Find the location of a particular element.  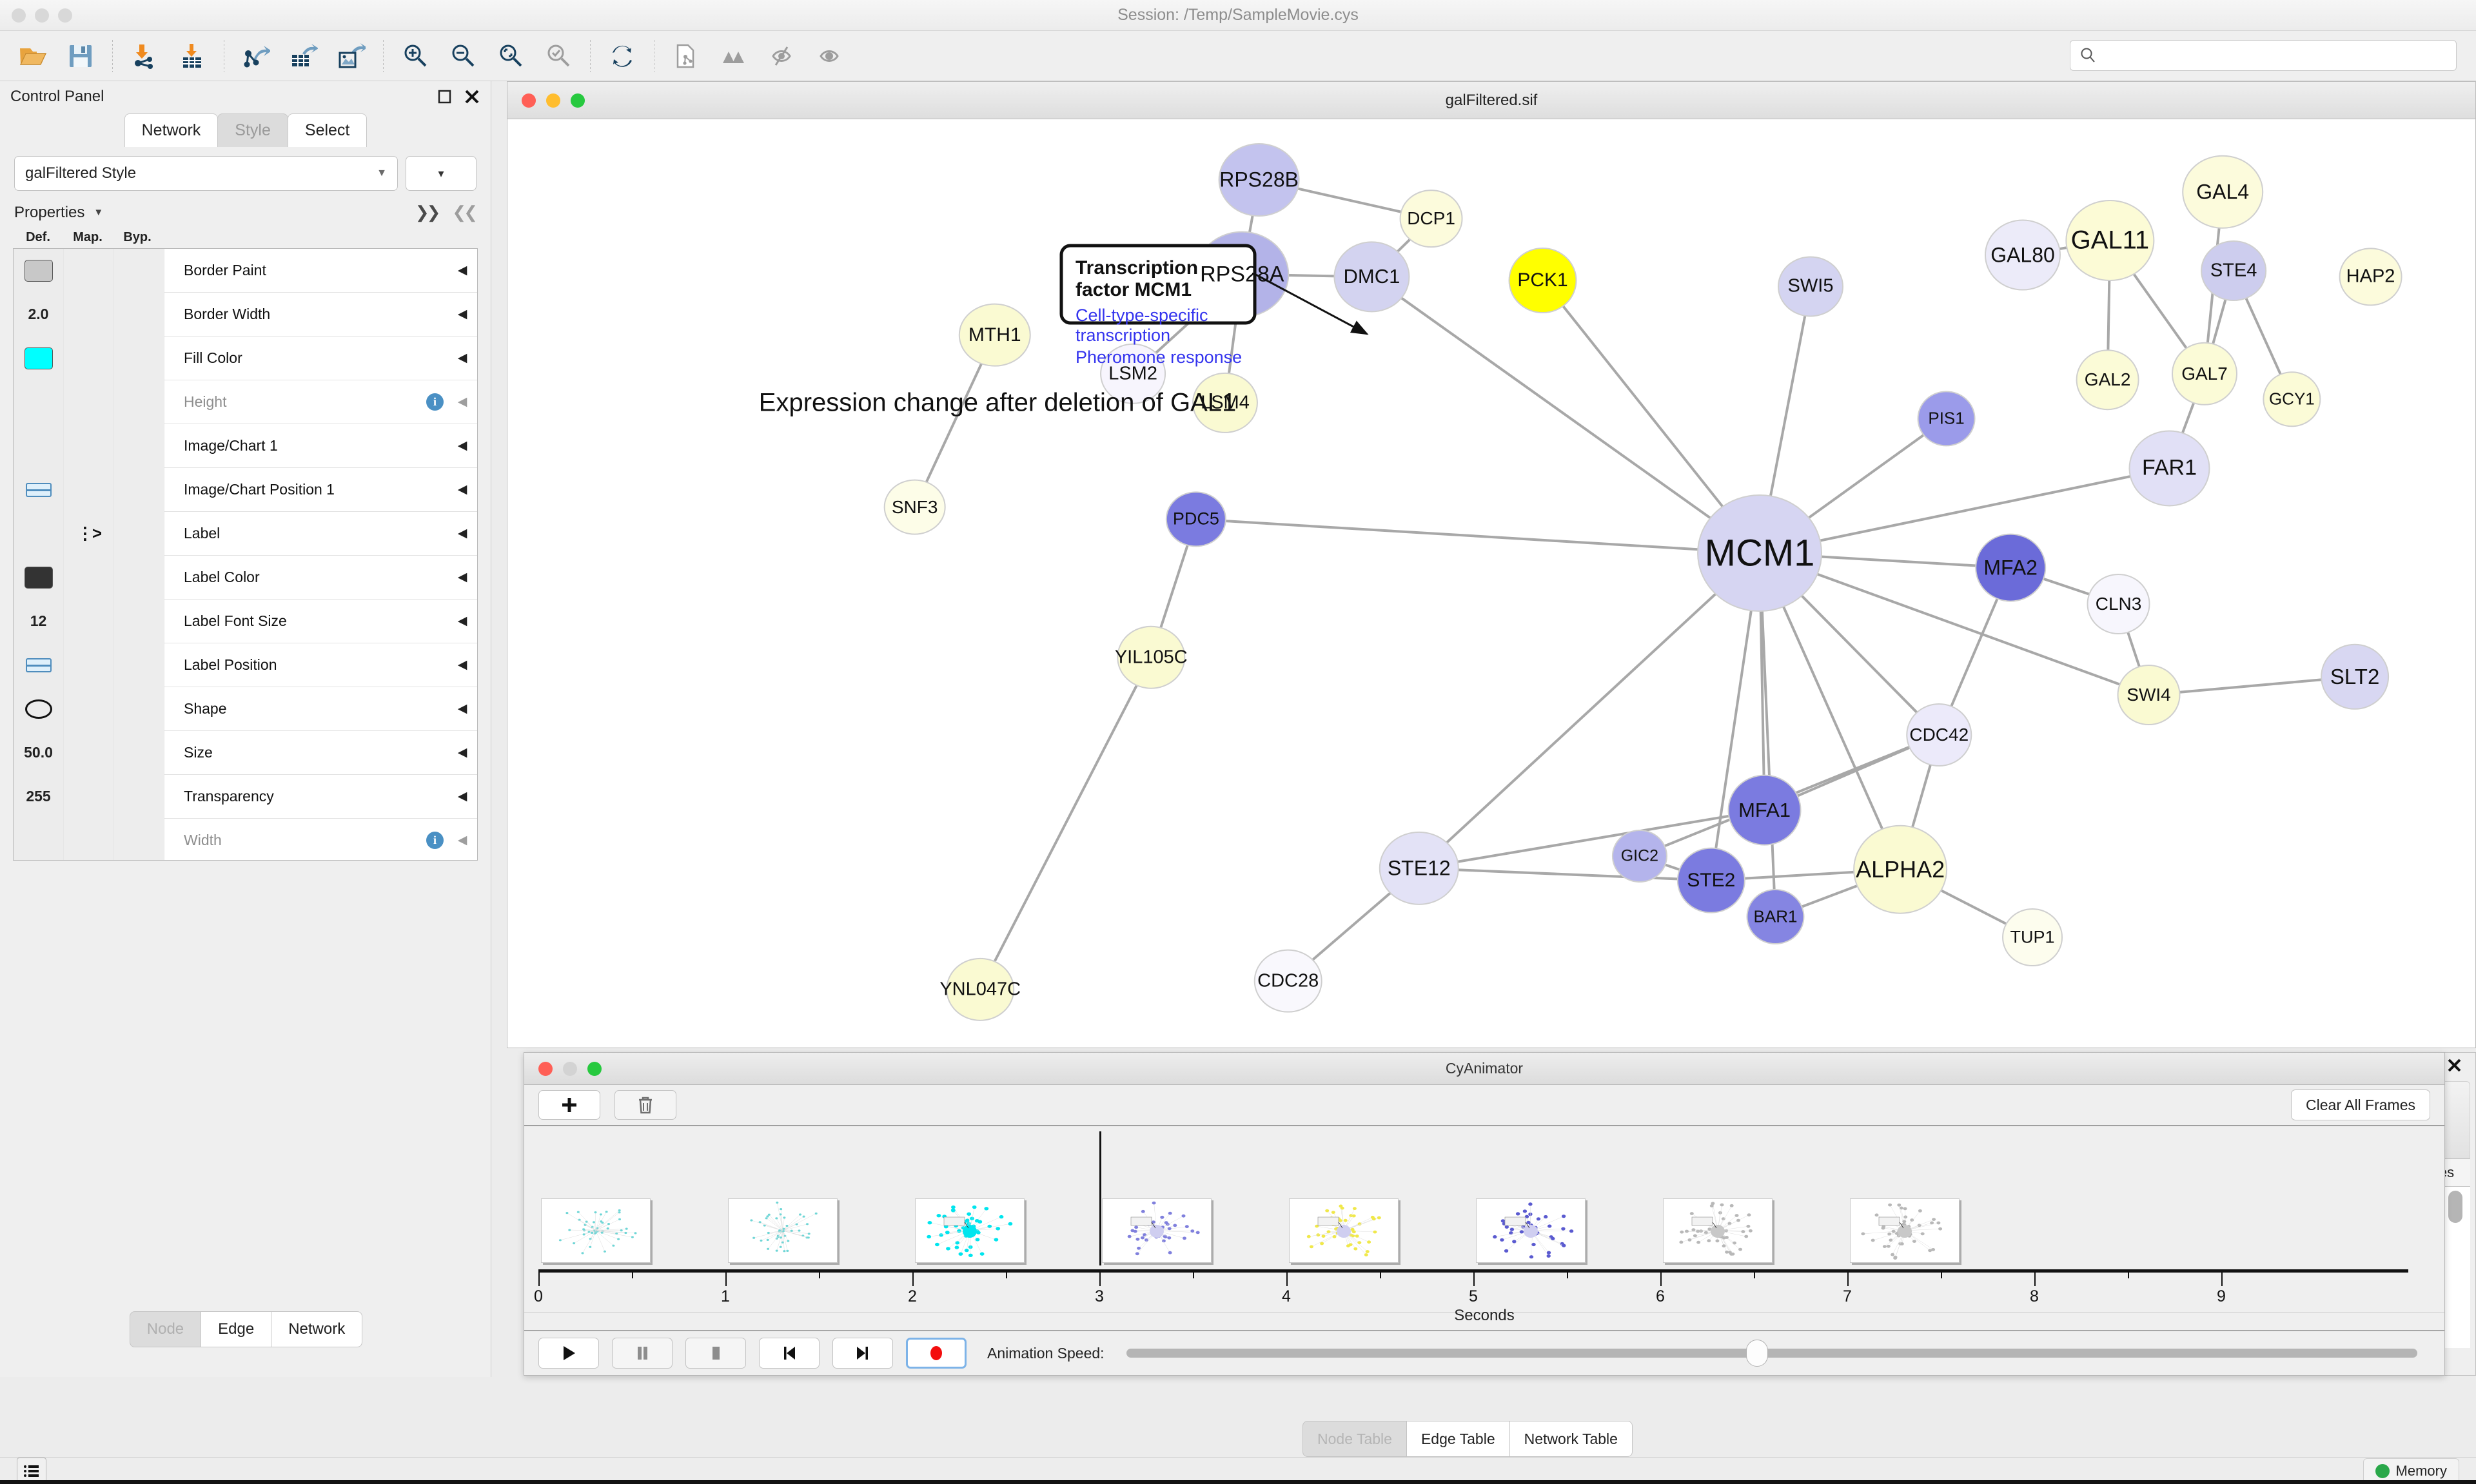

task-list-icon is located at coordinates (31, 1470).